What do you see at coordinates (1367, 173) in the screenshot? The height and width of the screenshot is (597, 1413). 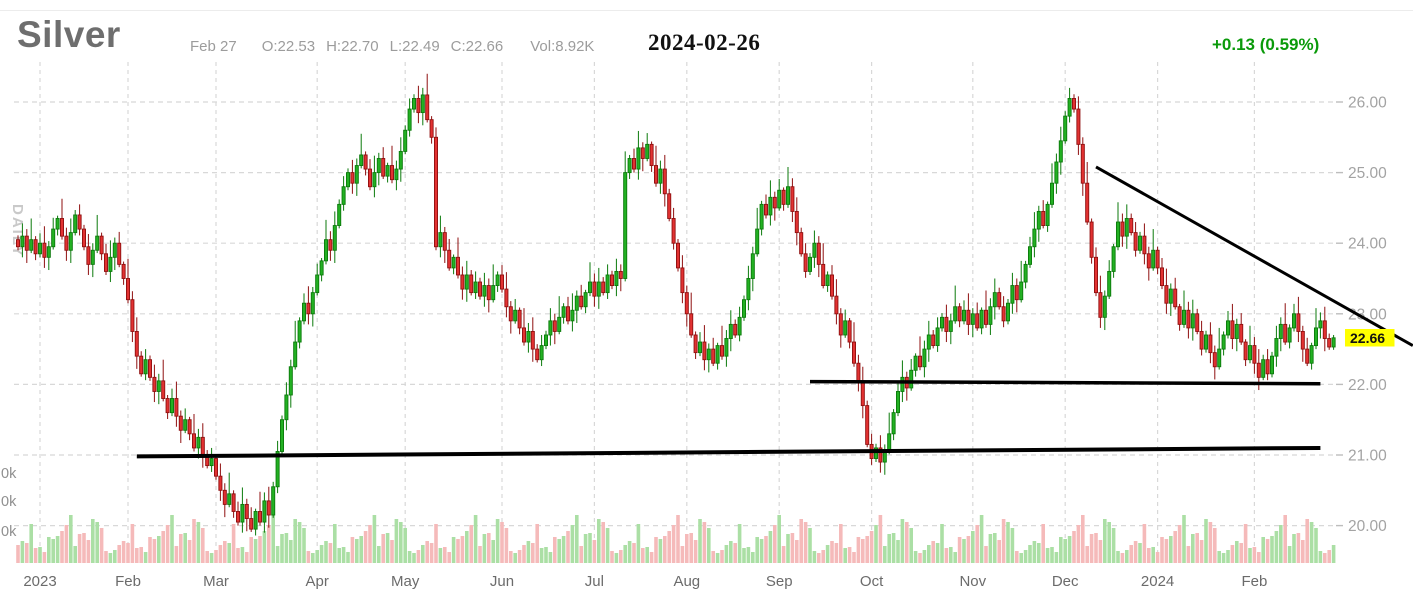 I see `price-axis-label: 25.00` at bounding box center [1367, 173].